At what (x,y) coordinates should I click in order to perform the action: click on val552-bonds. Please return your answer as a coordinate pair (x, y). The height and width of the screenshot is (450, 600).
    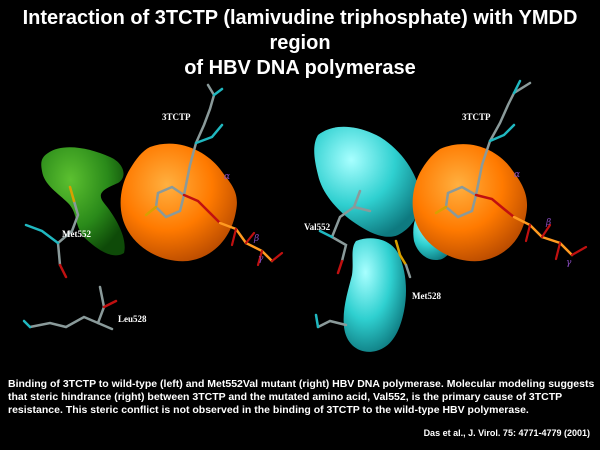
    Looking at the image, I should click on (345, 232).